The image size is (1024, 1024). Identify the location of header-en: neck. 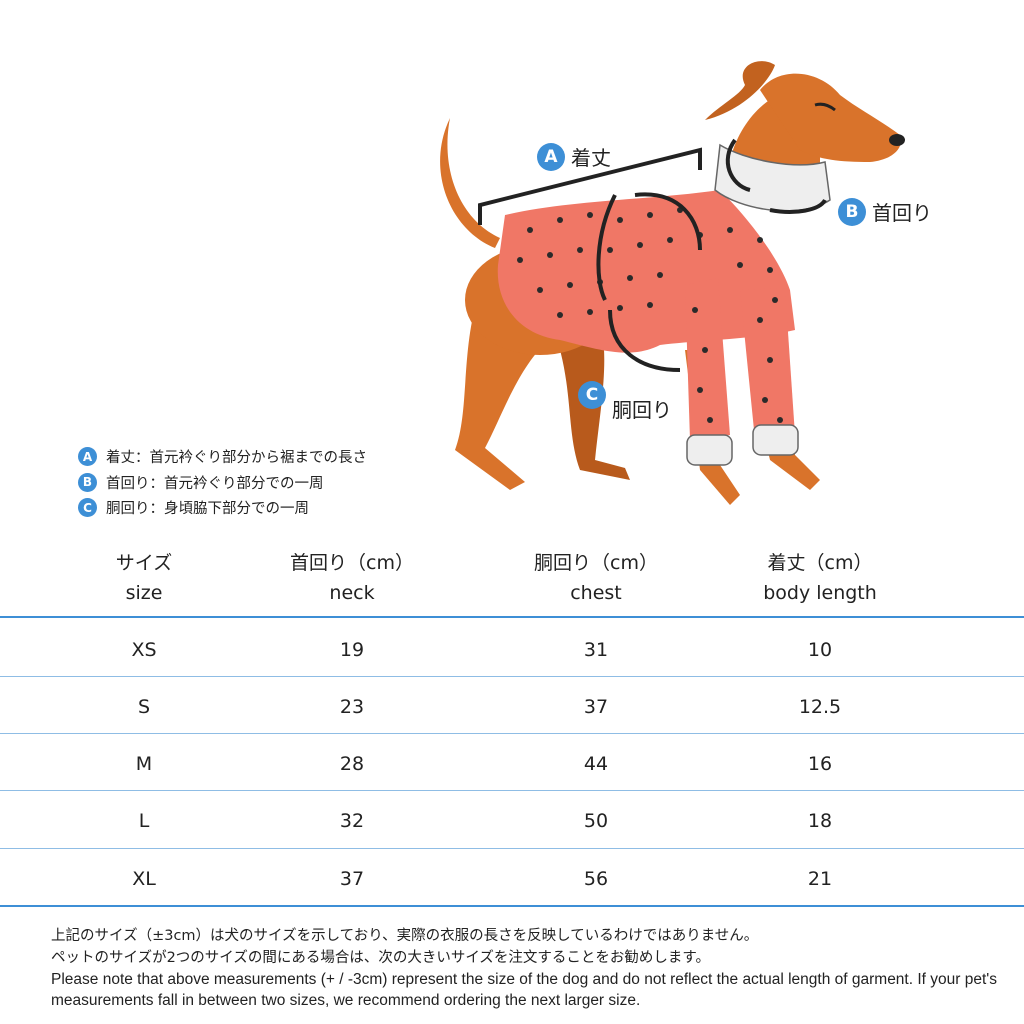
(352, 593).